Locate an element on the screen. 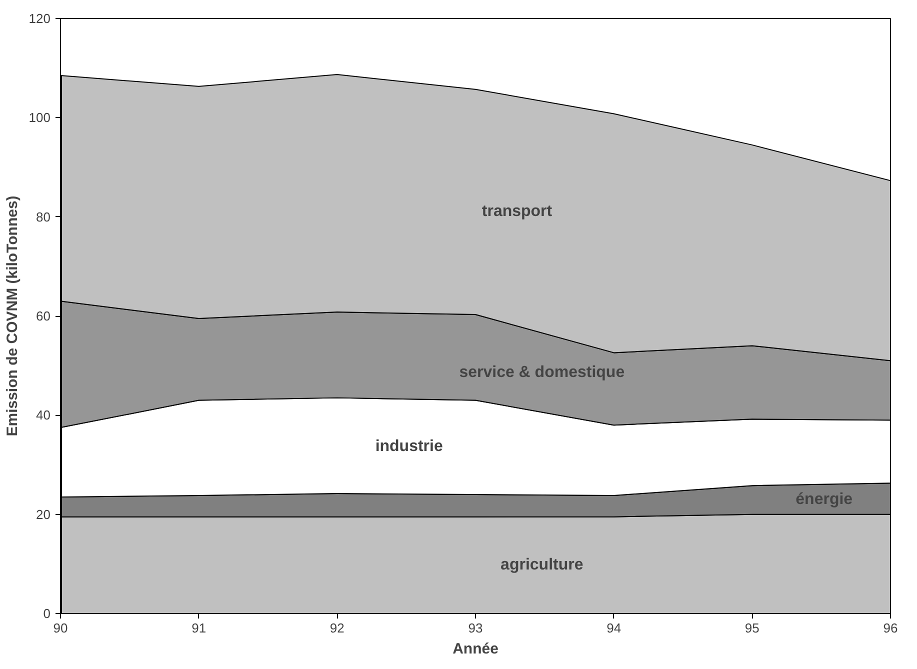 This screenshot has height=669, width=917. series-label: agriculture is located at coordinates (542, 565).